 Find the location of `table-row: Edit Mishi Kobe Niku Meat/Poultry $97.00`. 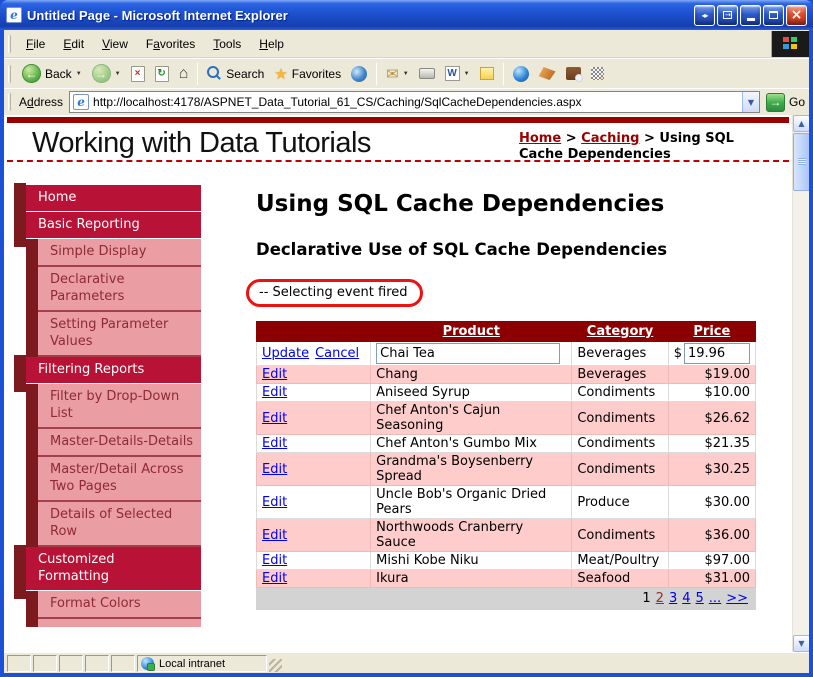

table-row: Edit Mishi Kobe Niku Meat/Poultry $97.00 is located at coordinates (506, 560).